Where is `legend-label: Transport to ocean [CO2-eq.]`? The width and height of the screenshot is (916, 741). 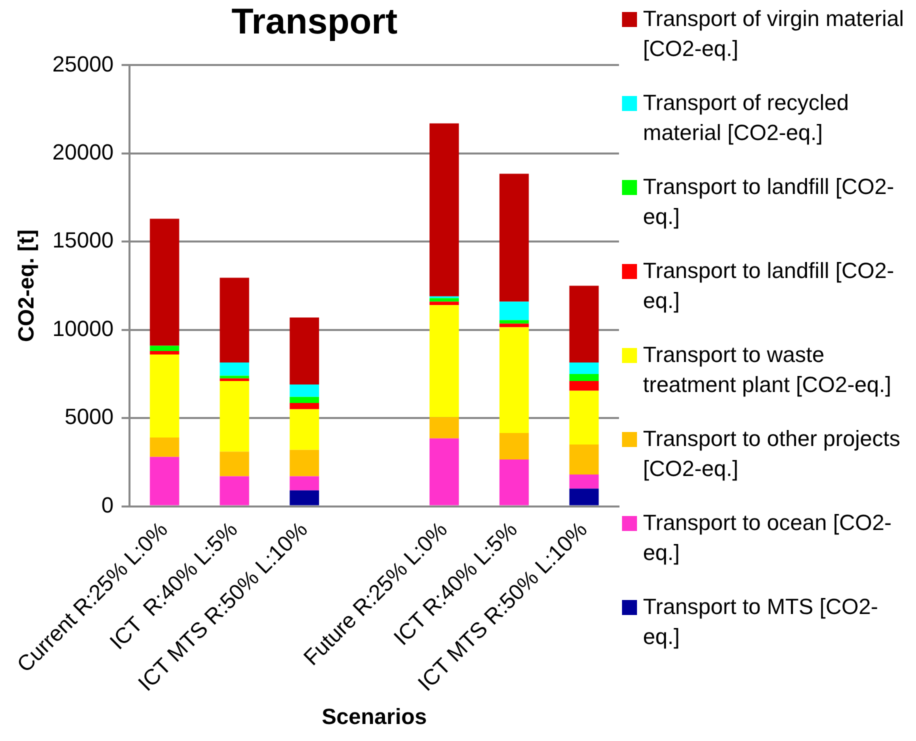 legend-label: Transport to ocean [CO2-eq.] is located at coordinates (768, 538).